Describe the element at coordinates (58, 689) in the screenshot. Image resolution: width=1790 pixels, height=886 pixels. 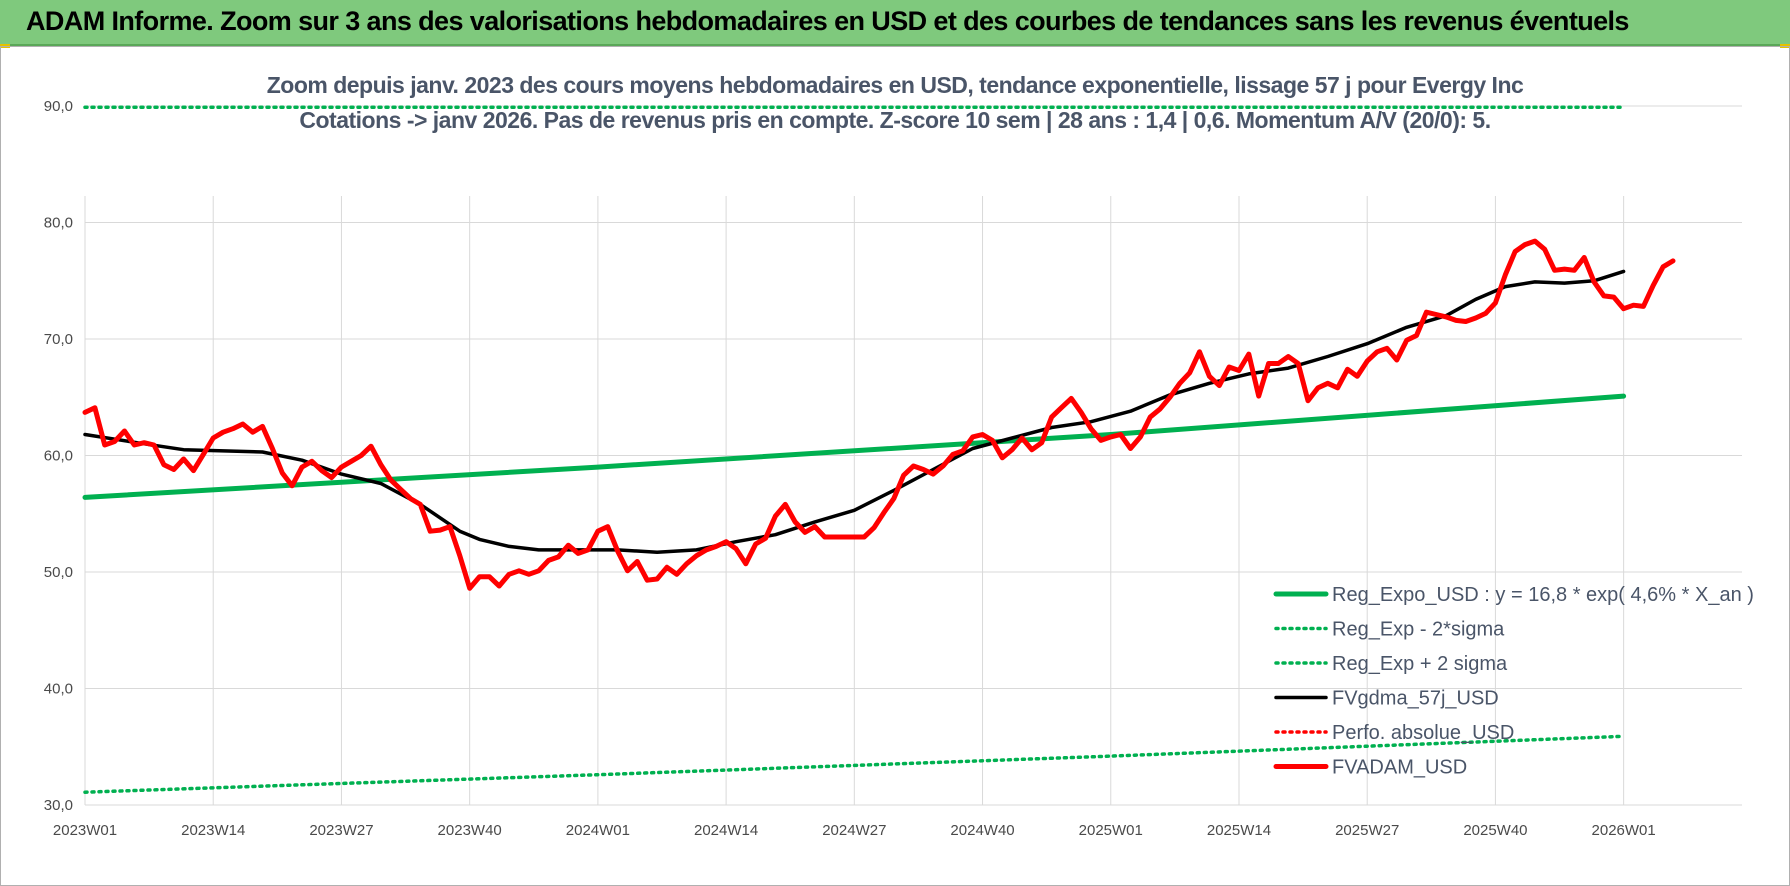
I see `y-tick-label: 40,0` at that location.